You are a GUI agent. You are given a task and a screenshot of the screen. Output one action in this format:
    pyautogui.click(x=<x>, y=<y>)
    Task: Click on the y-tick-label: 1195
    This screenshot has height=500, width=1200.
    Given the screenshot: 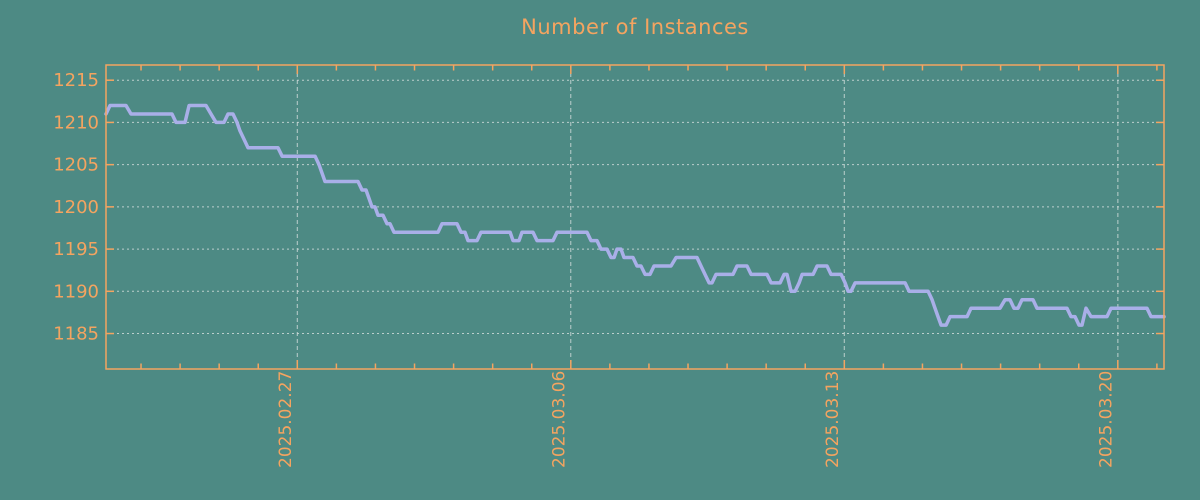 What is the action you would take?
    pyautogui.click(x=76, y=249)
    